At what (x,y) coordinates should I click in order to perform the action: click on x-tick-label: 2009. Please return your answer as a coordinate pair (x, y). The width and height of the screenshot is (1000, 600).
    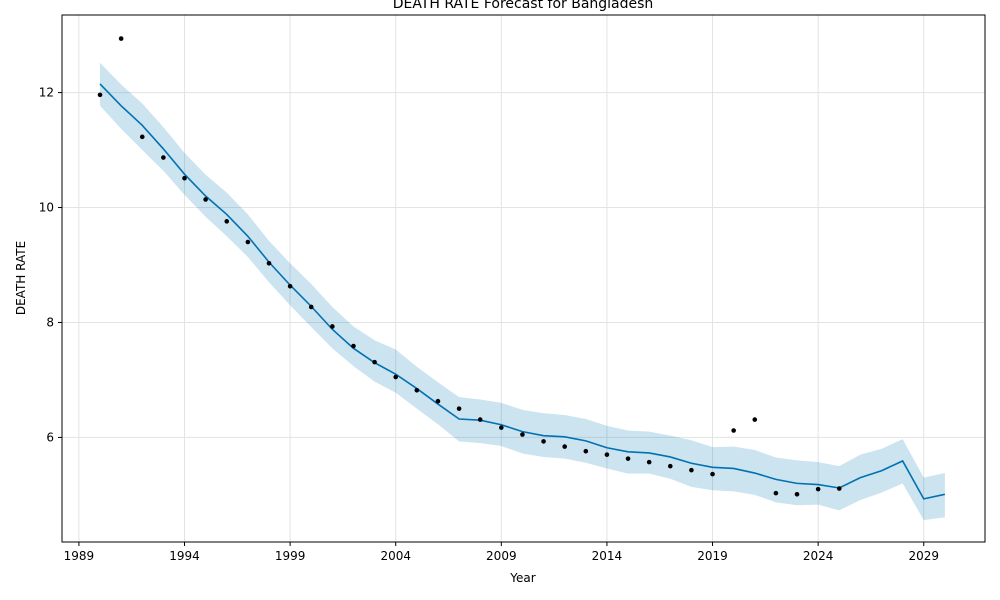
    Looking at the image, I should click on (501, 556).